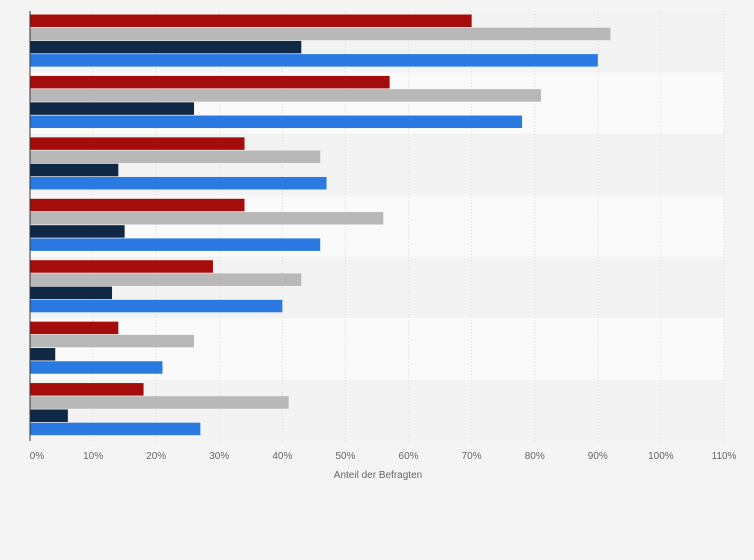 Image resolution: width=754 pixels, height=560 pixels. What do you see at coordinates (472, 456) in the screenshot?
I see `x-tick-label: 70%` at bounding box center [472, 456].